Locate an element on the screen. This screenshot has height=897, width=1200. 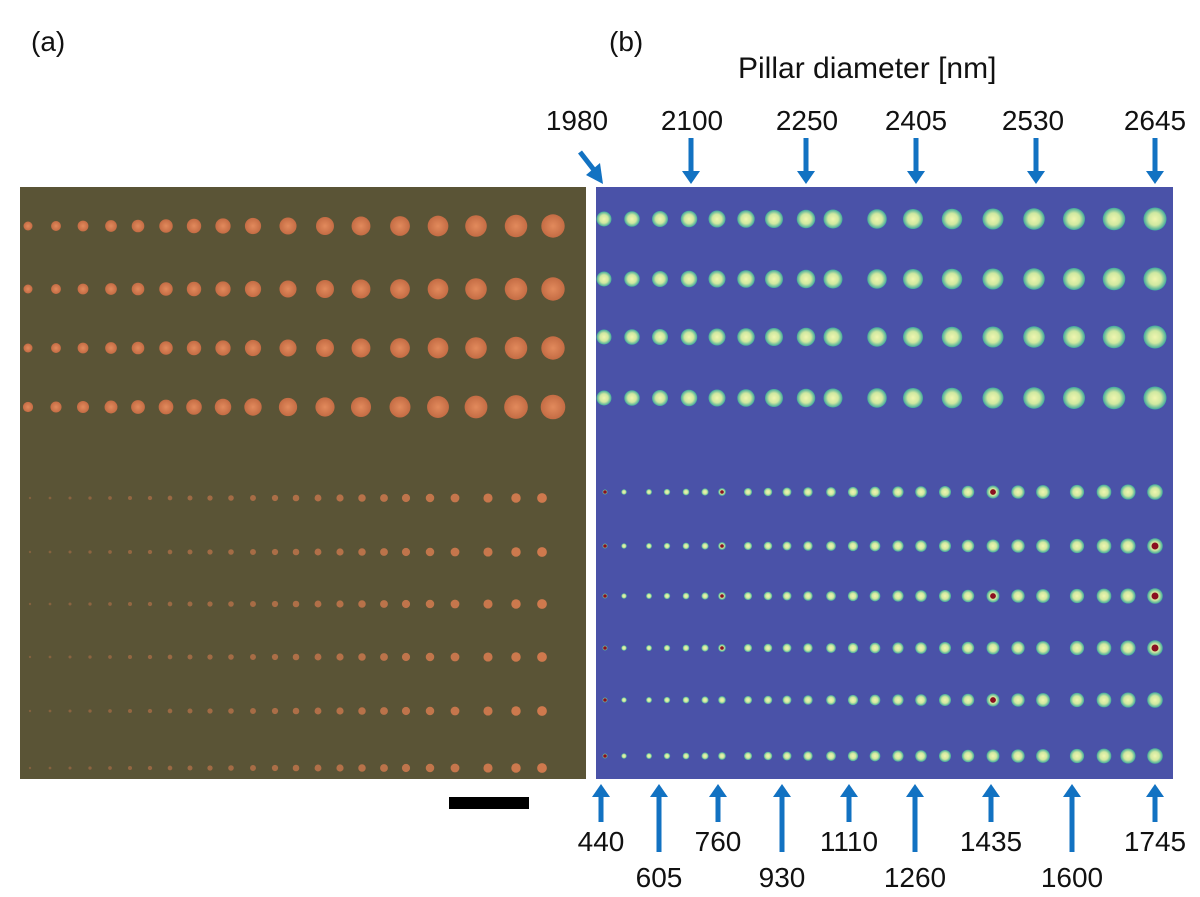
scale-bar is located at coordinates (489, 803).